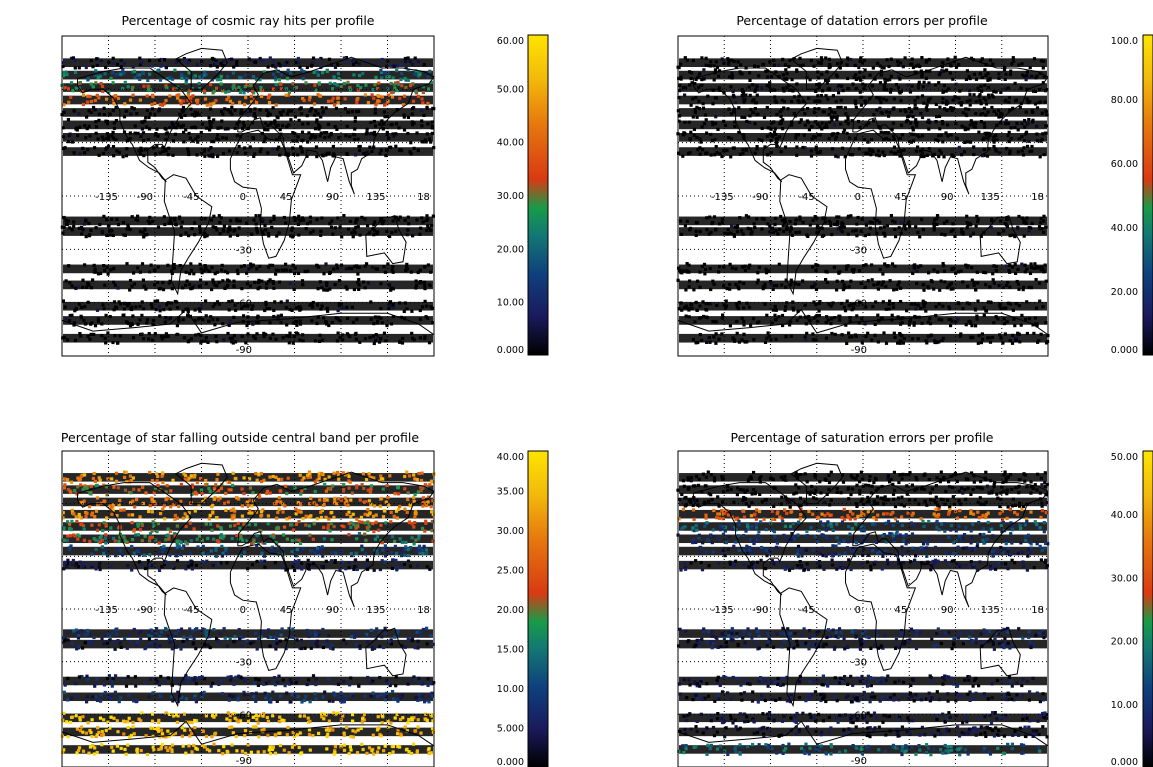 The image size is (1153, 767). What do you see at coordinates (248, 489) in the screenshot?
I see `band-core` at bounding box center [248, 489].